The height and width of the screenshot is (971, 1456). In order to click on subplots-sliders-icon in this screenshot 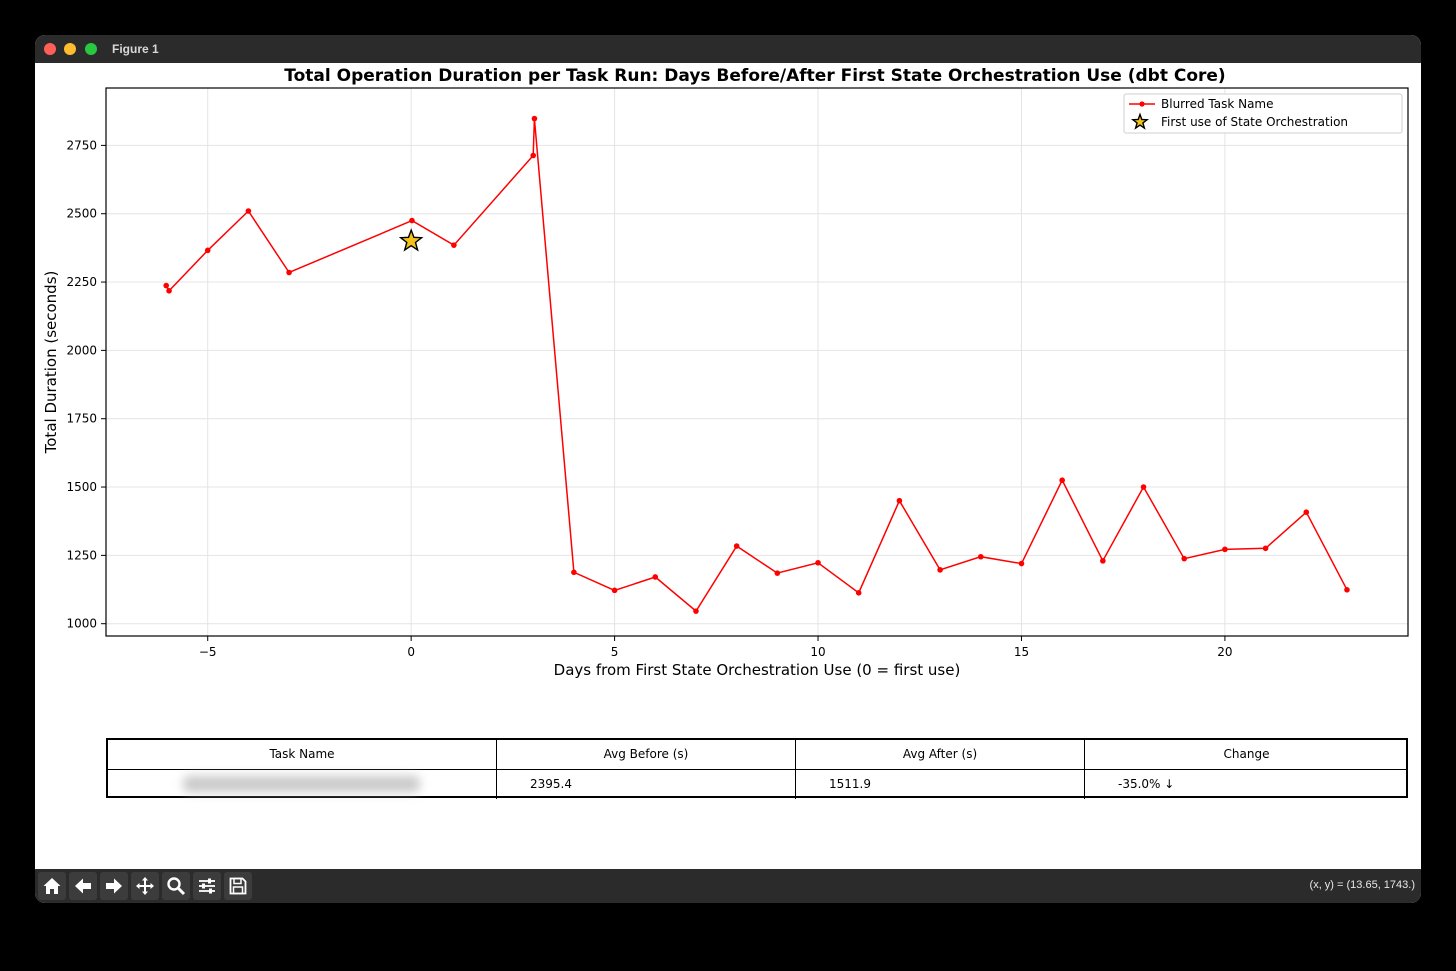, I will do `click(207, 886)`.